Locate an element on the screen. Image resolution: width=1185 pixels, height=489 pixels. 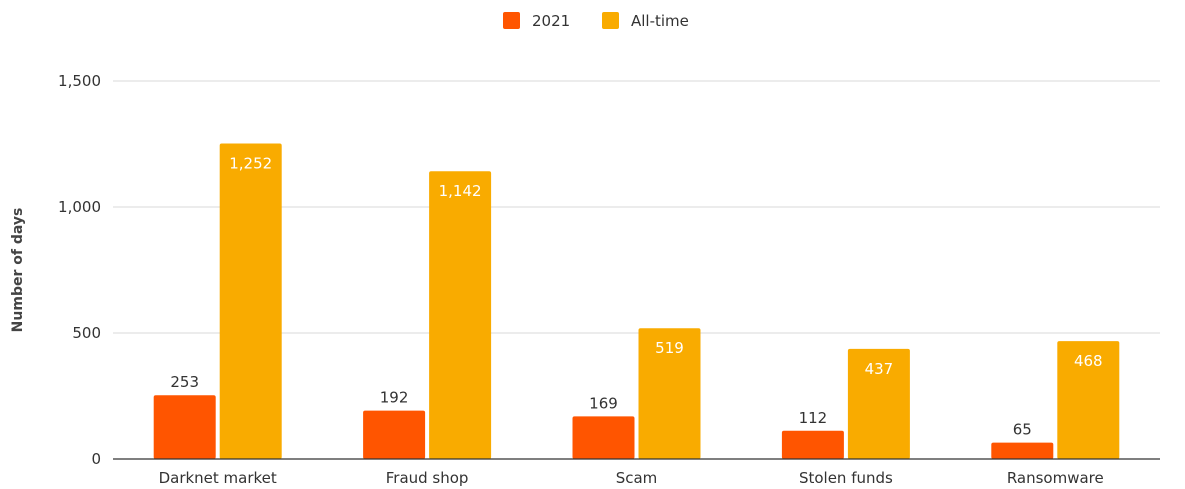
x-tick-label: Scam is located at coordinates (637, 478).